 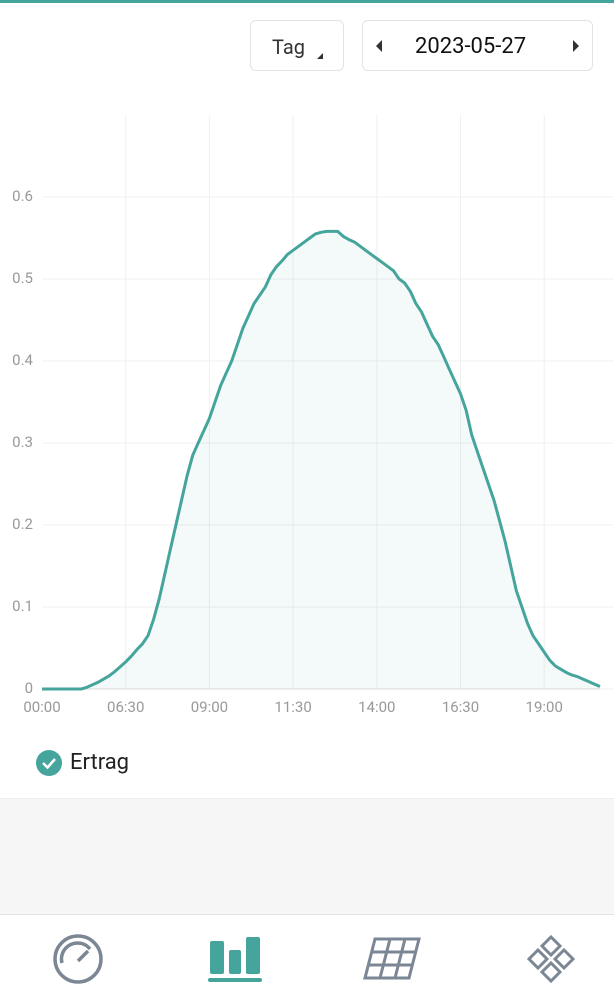 What do you see at coordinates (307, 856) in the screenshot?
I see `spacer` at bounding box center [307, 856].